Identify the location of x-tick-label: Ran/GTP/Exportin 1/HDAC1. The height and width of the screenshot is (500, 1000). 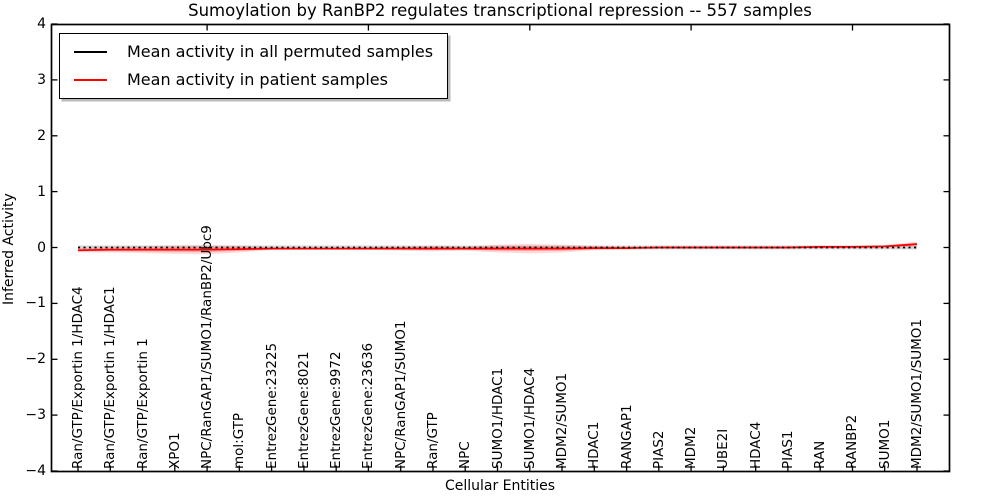
(110, 377).